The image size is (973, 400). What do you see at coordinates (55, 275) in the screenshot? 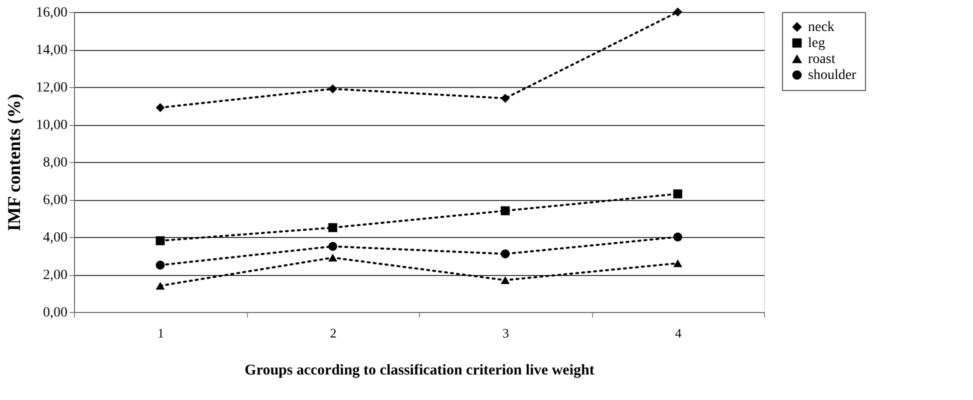
I see `y-tick-label: 2,00` at bounding box center [55, 275].